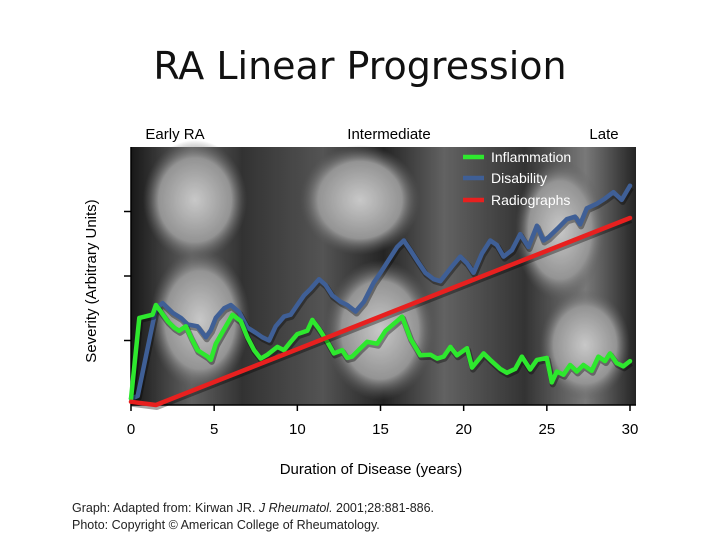 The height and width of the screenshot is (540, 720). I want to click on x-axis-title: Duration of Disease (years), so click(371, 469).